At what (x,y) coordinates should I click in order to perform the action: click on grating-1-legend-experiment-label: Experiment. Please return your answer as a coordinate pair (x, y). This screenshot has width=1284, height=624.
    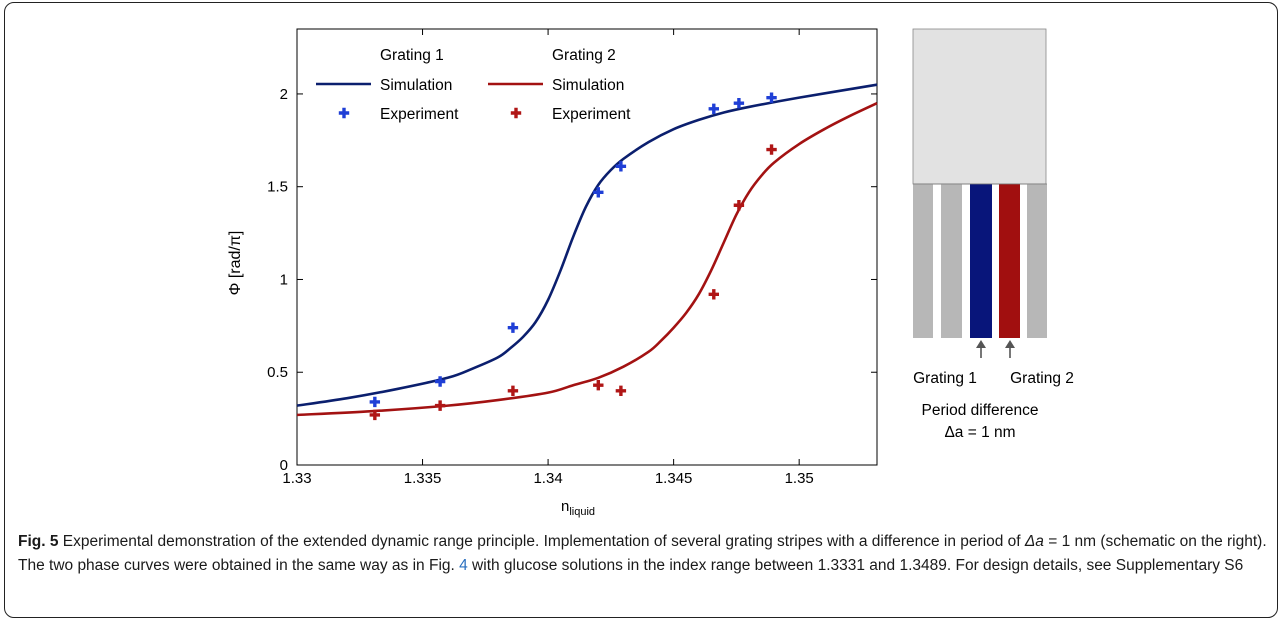
    Looking at the image, I should click on (419, 114).